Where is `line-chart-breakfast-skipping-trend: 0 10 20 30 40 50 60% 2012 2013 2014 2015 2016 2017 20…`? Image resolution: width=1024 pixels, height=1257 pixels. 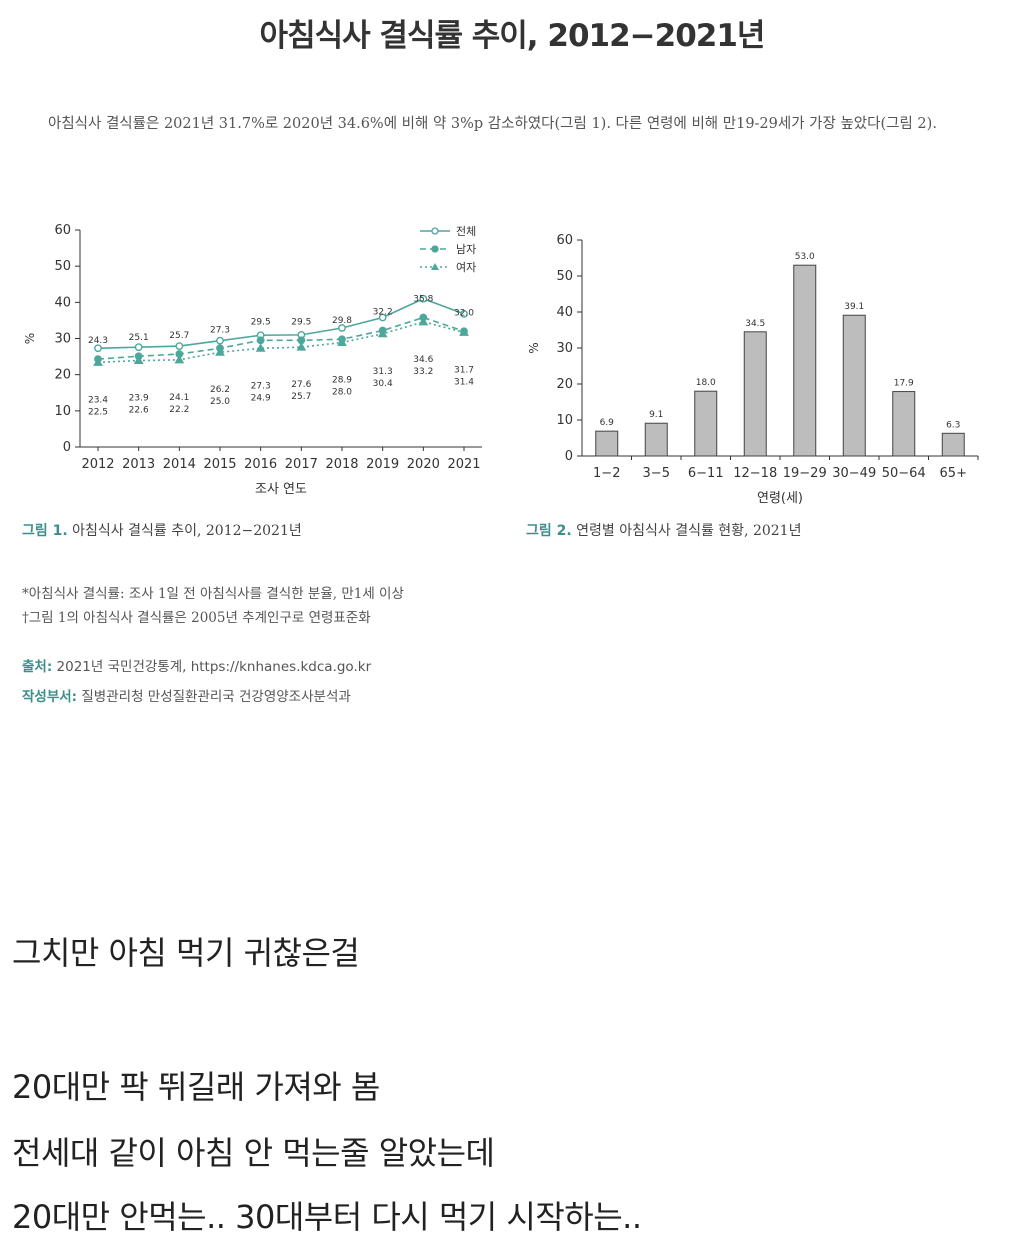 line-chart-breakfast-skipping-trend: 0 10 20 30 40 50 60% 2012 2013 2014 2015 2016 2017 20… is located at coordinates (252, 360).